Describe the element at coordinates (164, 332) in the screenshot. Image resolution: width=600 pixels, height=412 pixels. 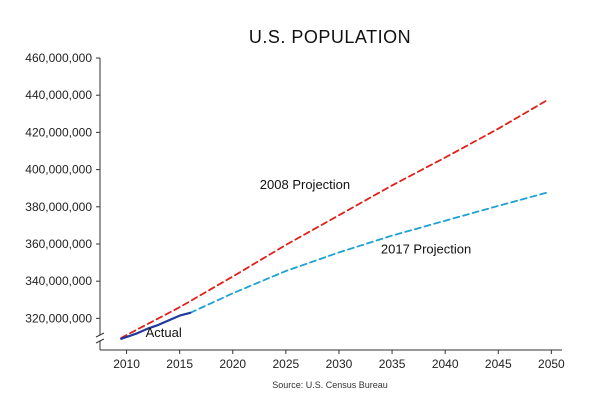
I see `annotation-label: Actual` at that location.